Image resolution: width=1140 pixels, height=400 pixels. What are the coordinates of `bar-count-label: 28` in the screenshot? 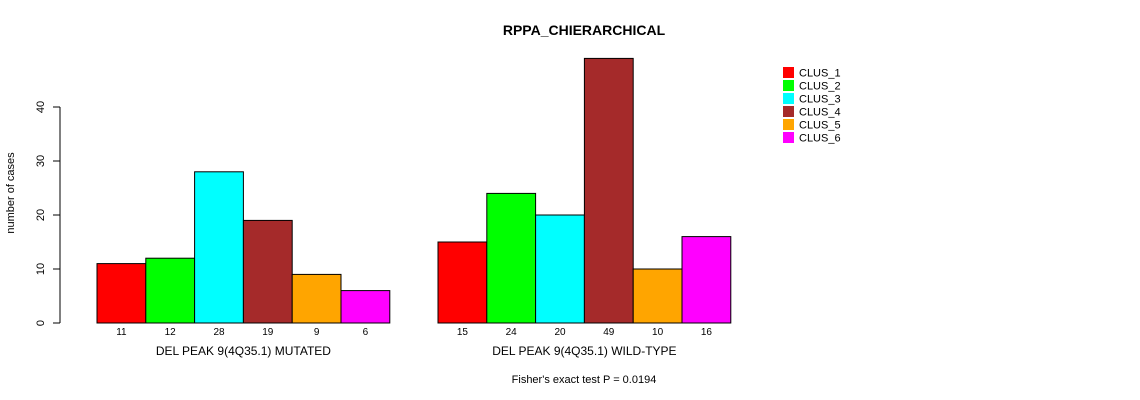 It's located at (219, 332).